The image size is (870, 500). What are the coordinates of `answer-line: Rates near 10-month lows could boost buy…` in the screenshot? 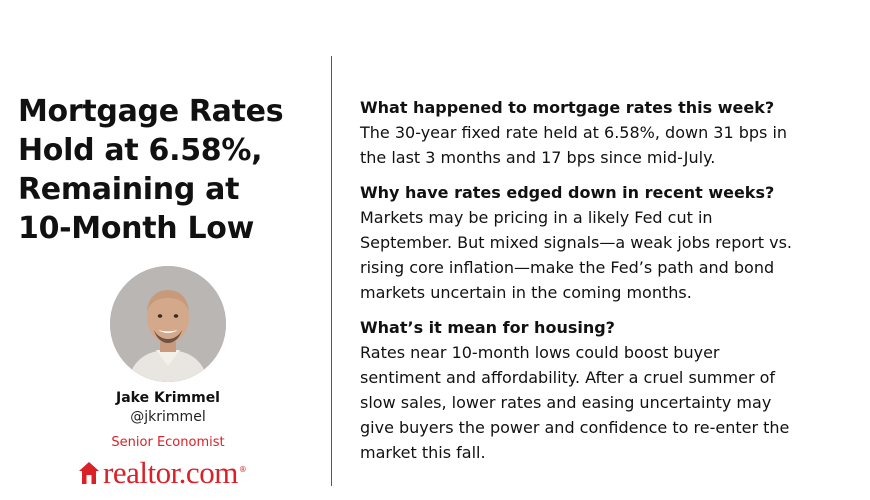 It's located at (540, 352).